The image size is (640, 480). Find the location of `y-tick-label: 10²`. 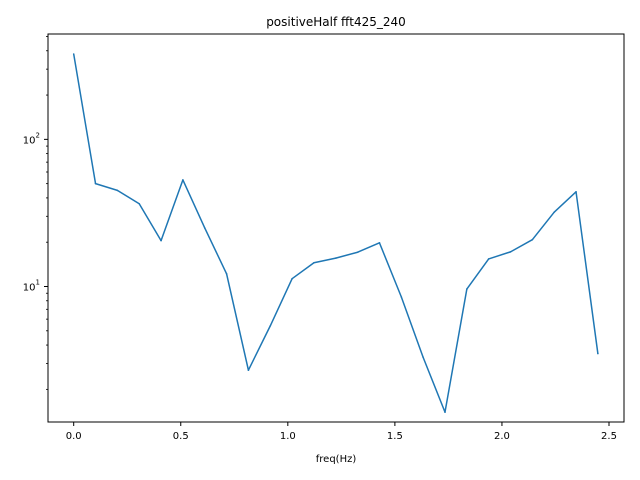

y-tick-label: 10² is located at coordinates (31, 138).